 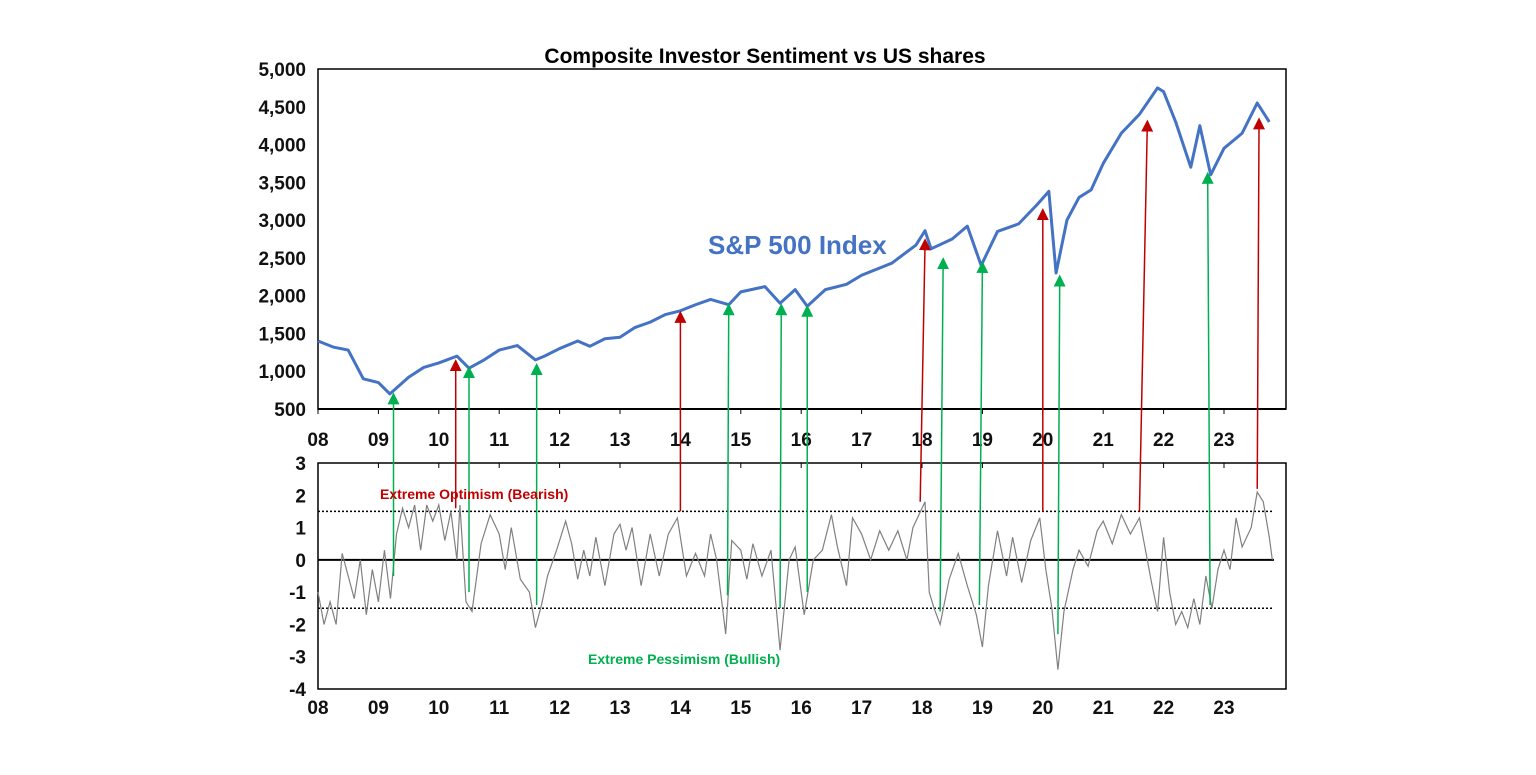 What do you see at coordinates (297, 593) in the screenshot?
I see `bottom-y-tick-label: -1` at bounding box center [297, 593].